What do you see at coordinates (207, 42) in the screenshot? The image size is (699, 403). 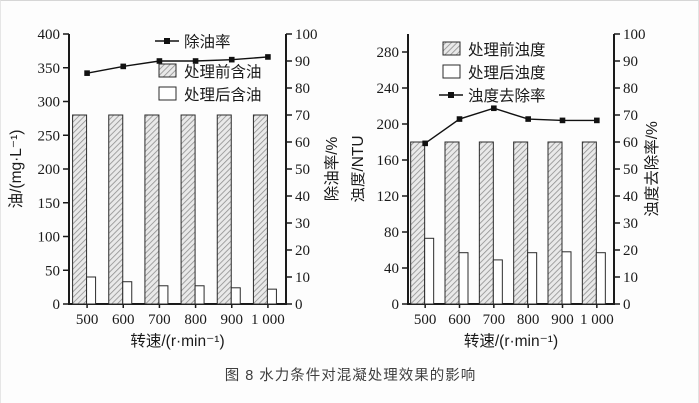 I see `legend-label: 除油率` at bounding box center [207, 42].